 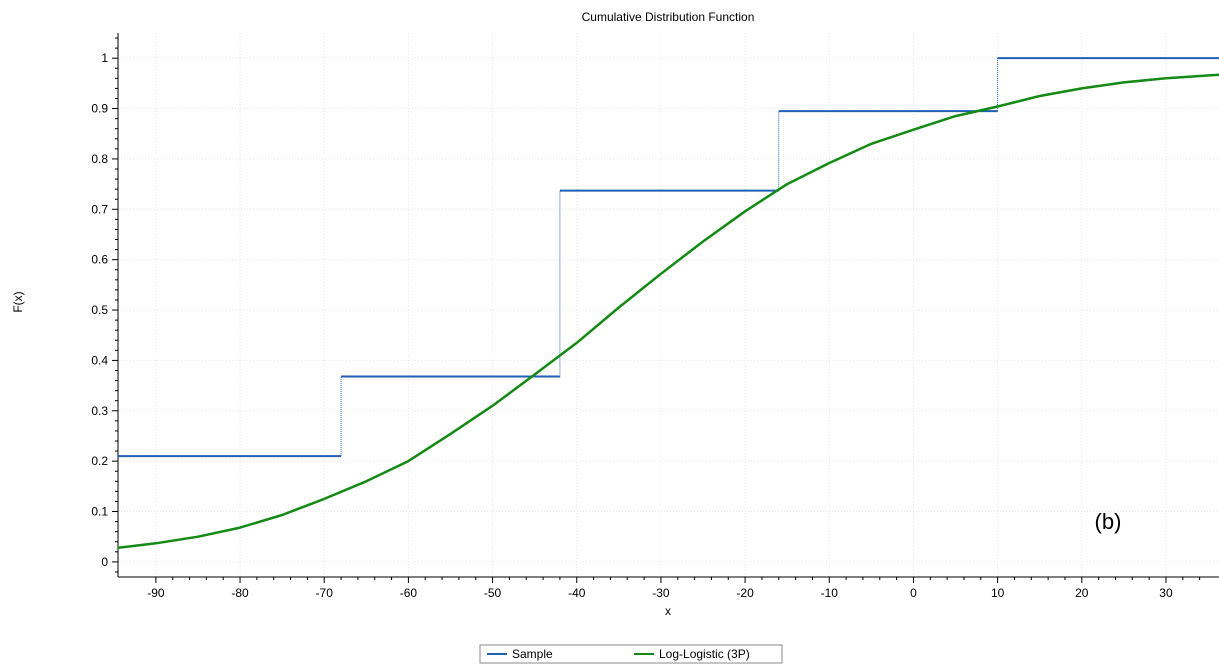 What do you see at coordinates (99, 209) in the screenshot?
I see `y-tick-label: 0.7` at bounding box center [99, 209].